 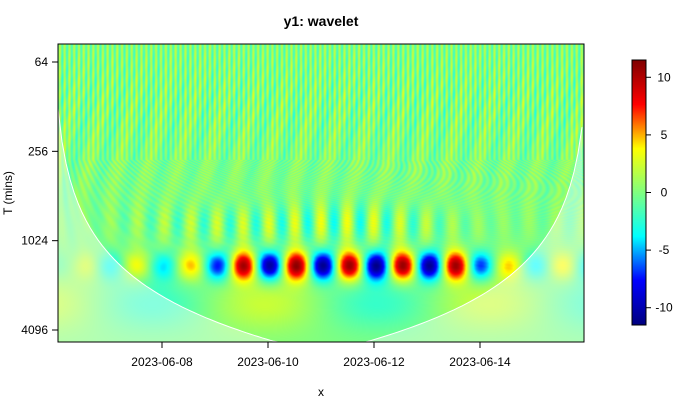 What do you see at coordinates (664, 308) in the screenshot?
I see `colorbar-tick-label: -10` at bounding box center [664, 308].